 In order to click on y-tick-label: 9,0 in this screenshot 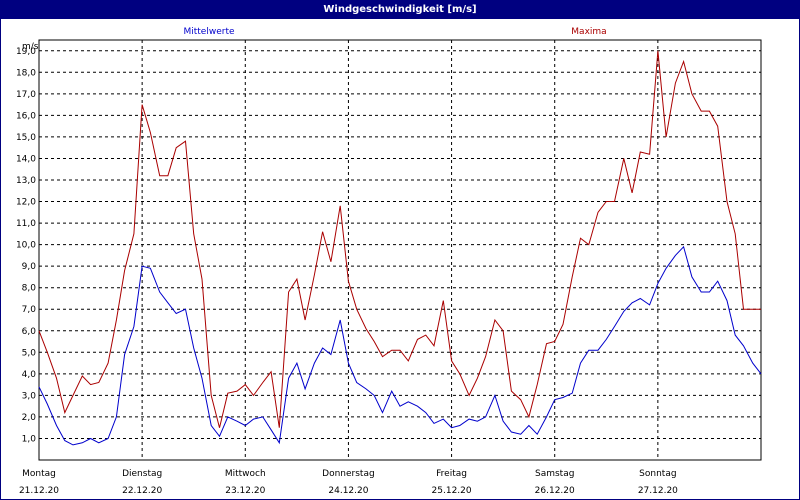, I will do `click(29, 267)`.